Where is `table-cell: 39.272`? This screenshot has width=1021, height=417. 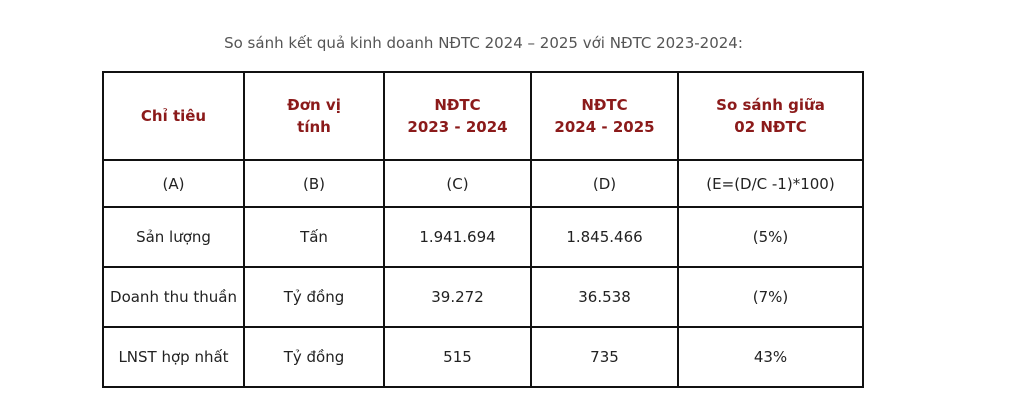
table-cell: 39.272 is located at coordinates (457, 297).